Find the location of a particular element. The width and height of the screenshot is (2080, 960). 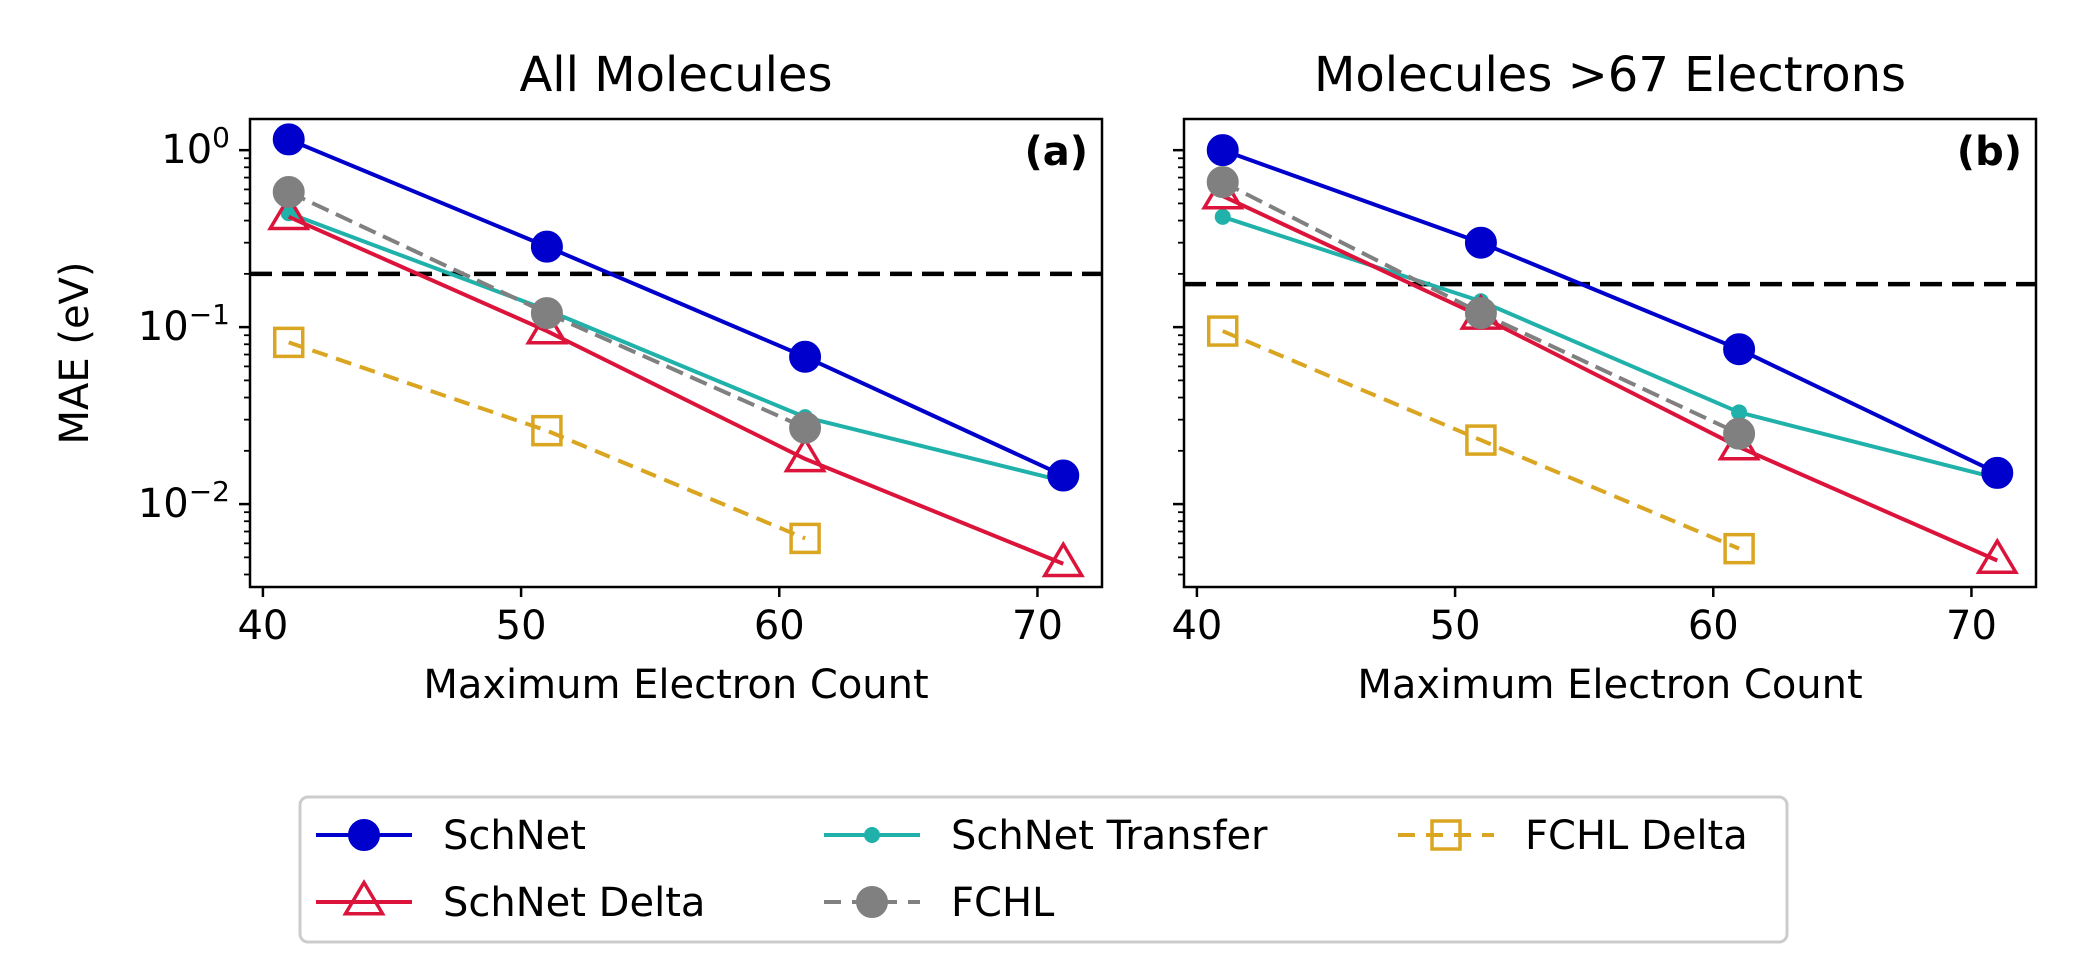

legend-label: SchNet Transfer is located at coordinates (1109, 836).